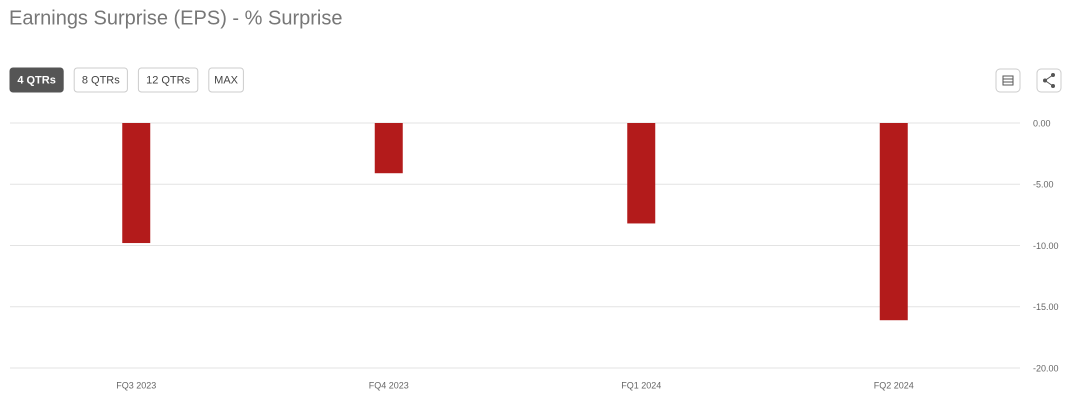  What do you see at coordinates (641, 385) in the screenshot?
I see `x-tick-label: FQ1 2024` at bounding box center [641, 385].